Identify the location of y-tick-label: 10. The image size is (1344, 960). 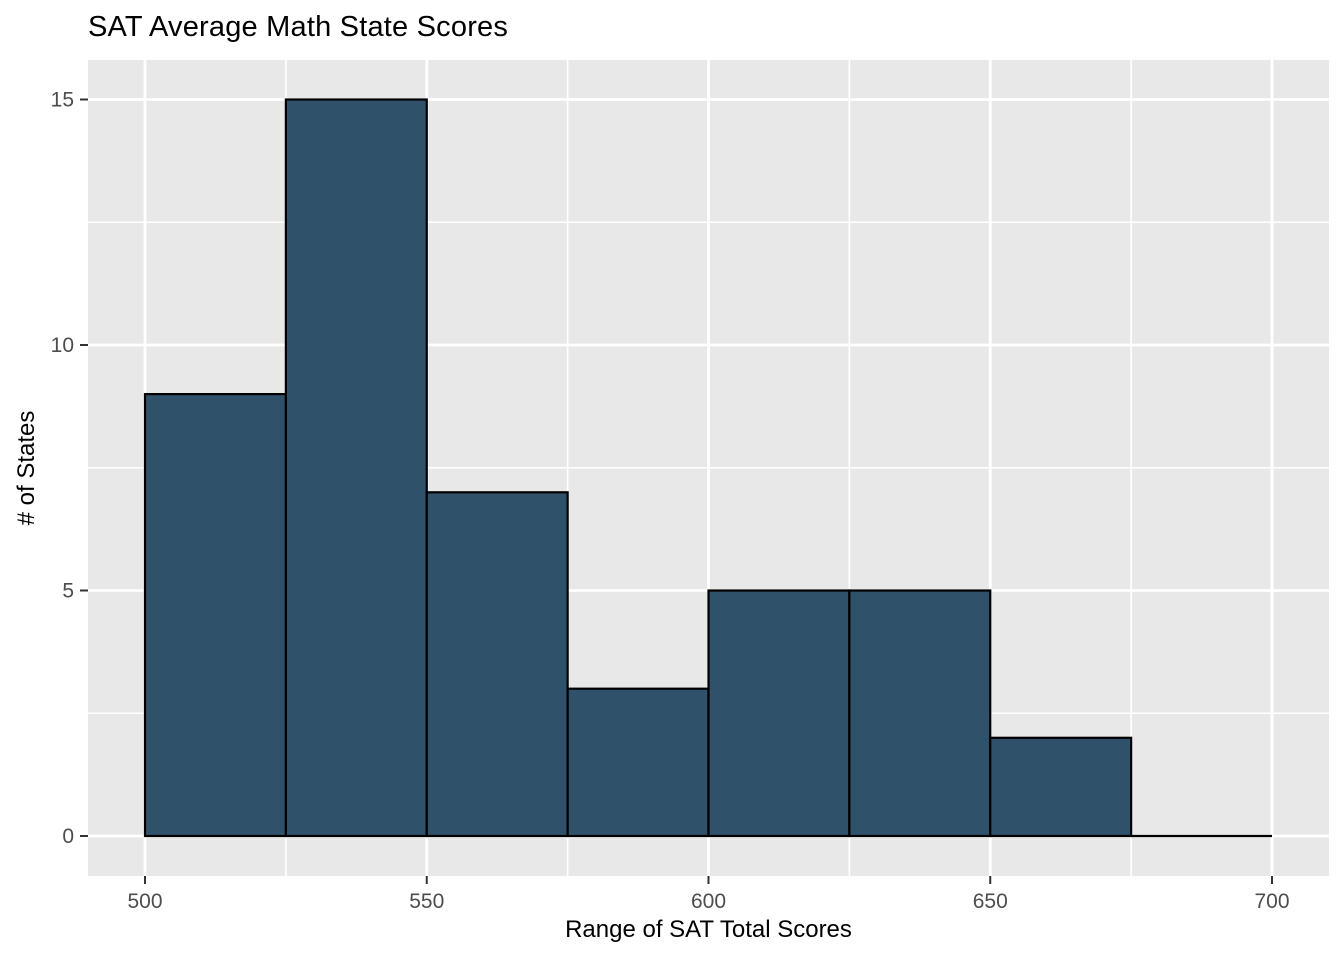
(62, 345).